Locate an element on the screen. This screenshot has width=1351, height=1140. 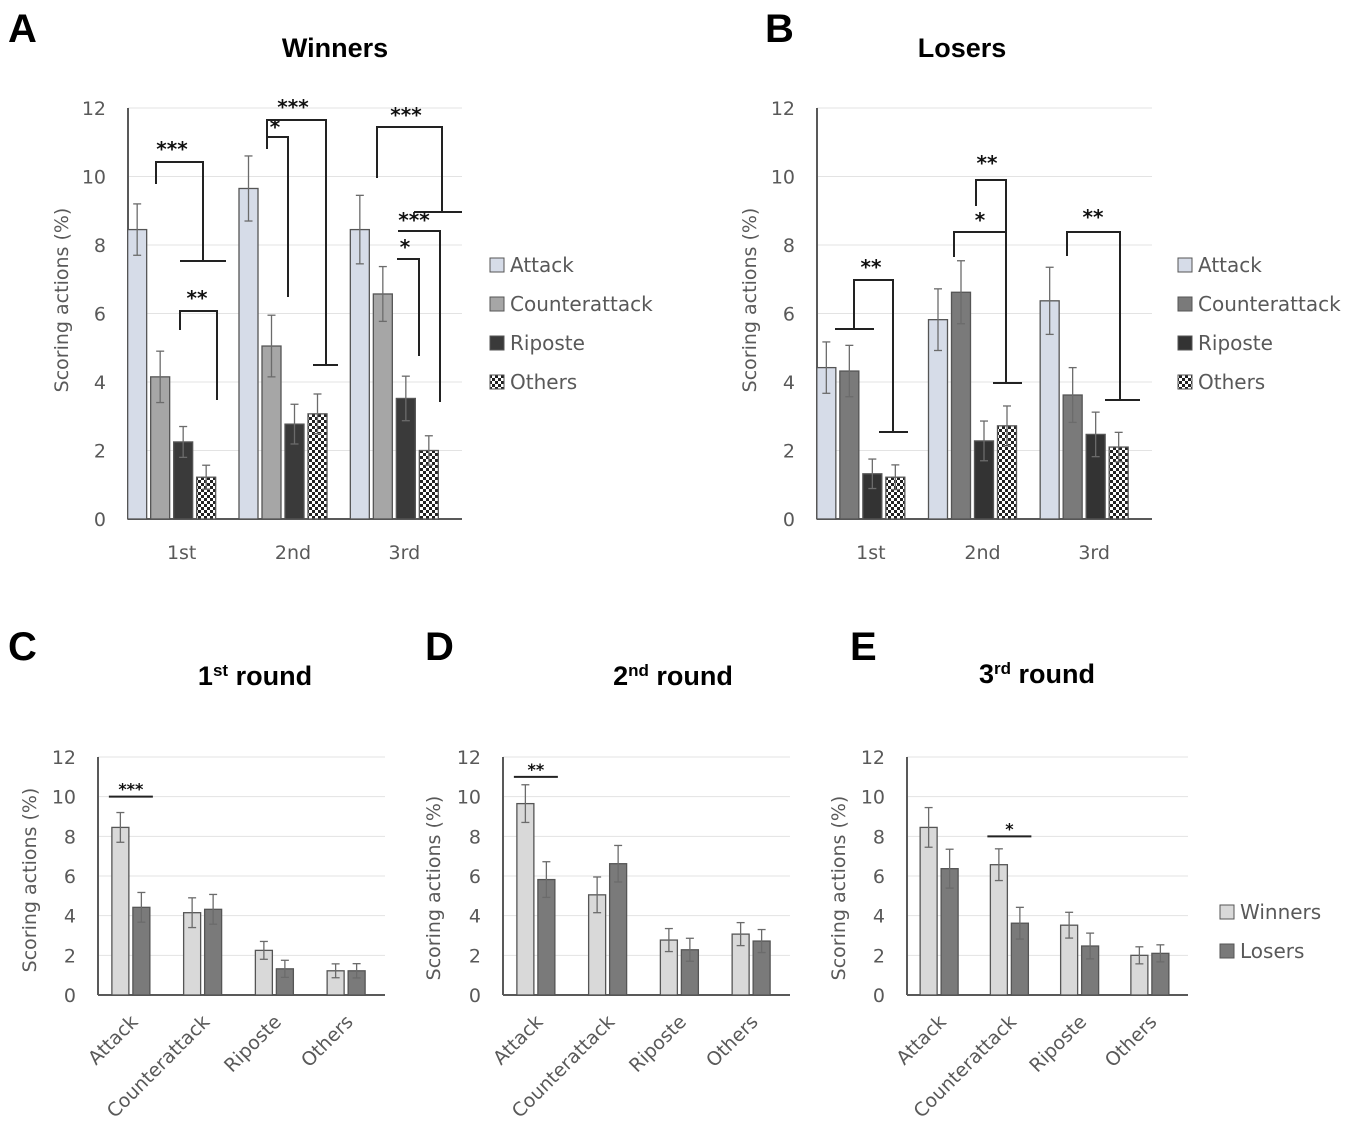
title-superscript: nd is located at coordinates (638, 670).